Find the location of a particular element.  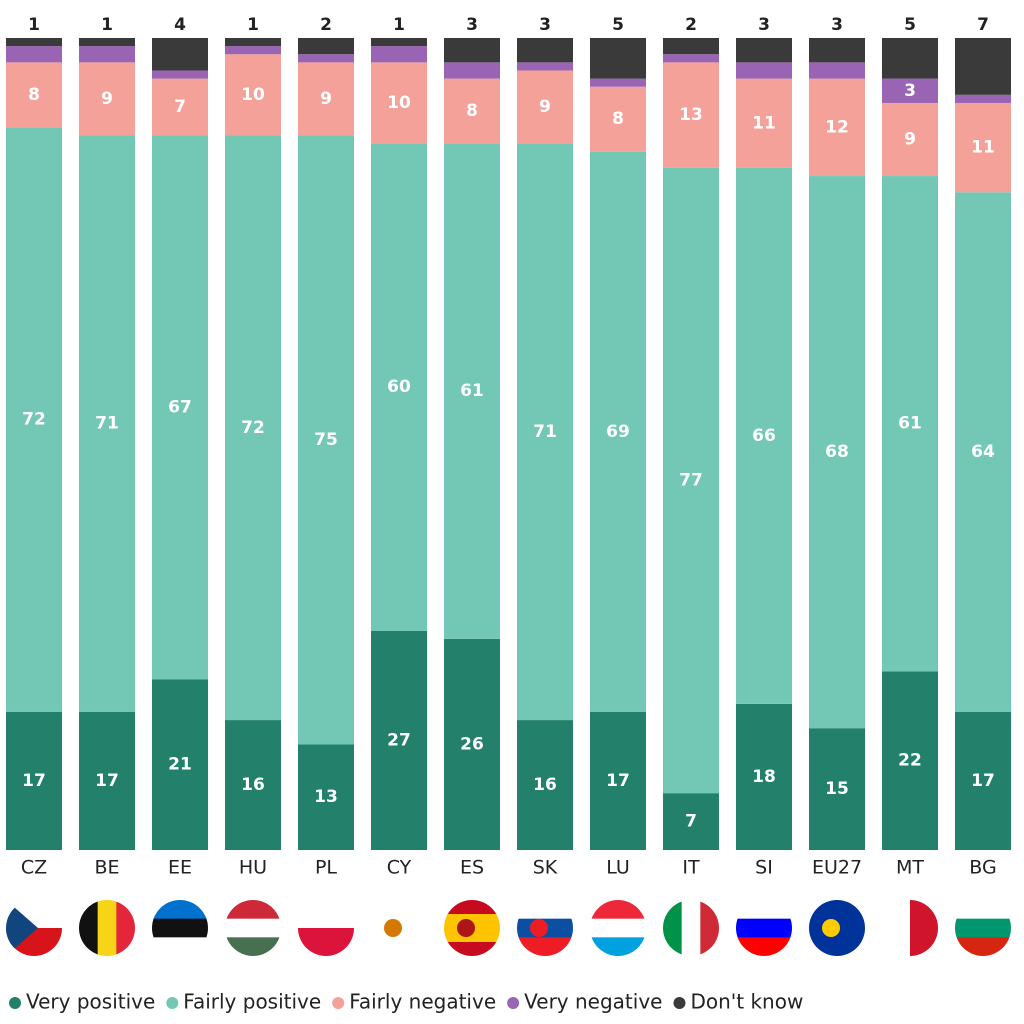

legend-label: Fairly negative is located at coordinates (422, 1002).